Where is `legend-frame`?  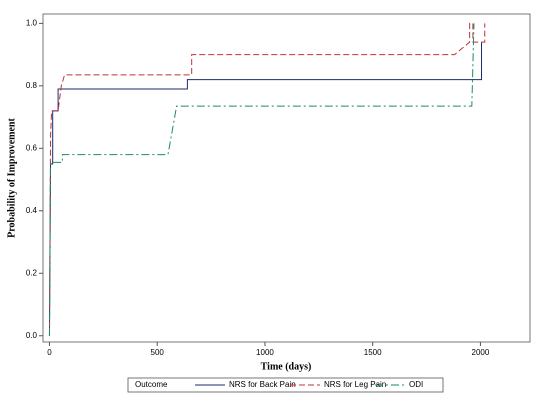 legend-frame is located at coordinates (285, 385).